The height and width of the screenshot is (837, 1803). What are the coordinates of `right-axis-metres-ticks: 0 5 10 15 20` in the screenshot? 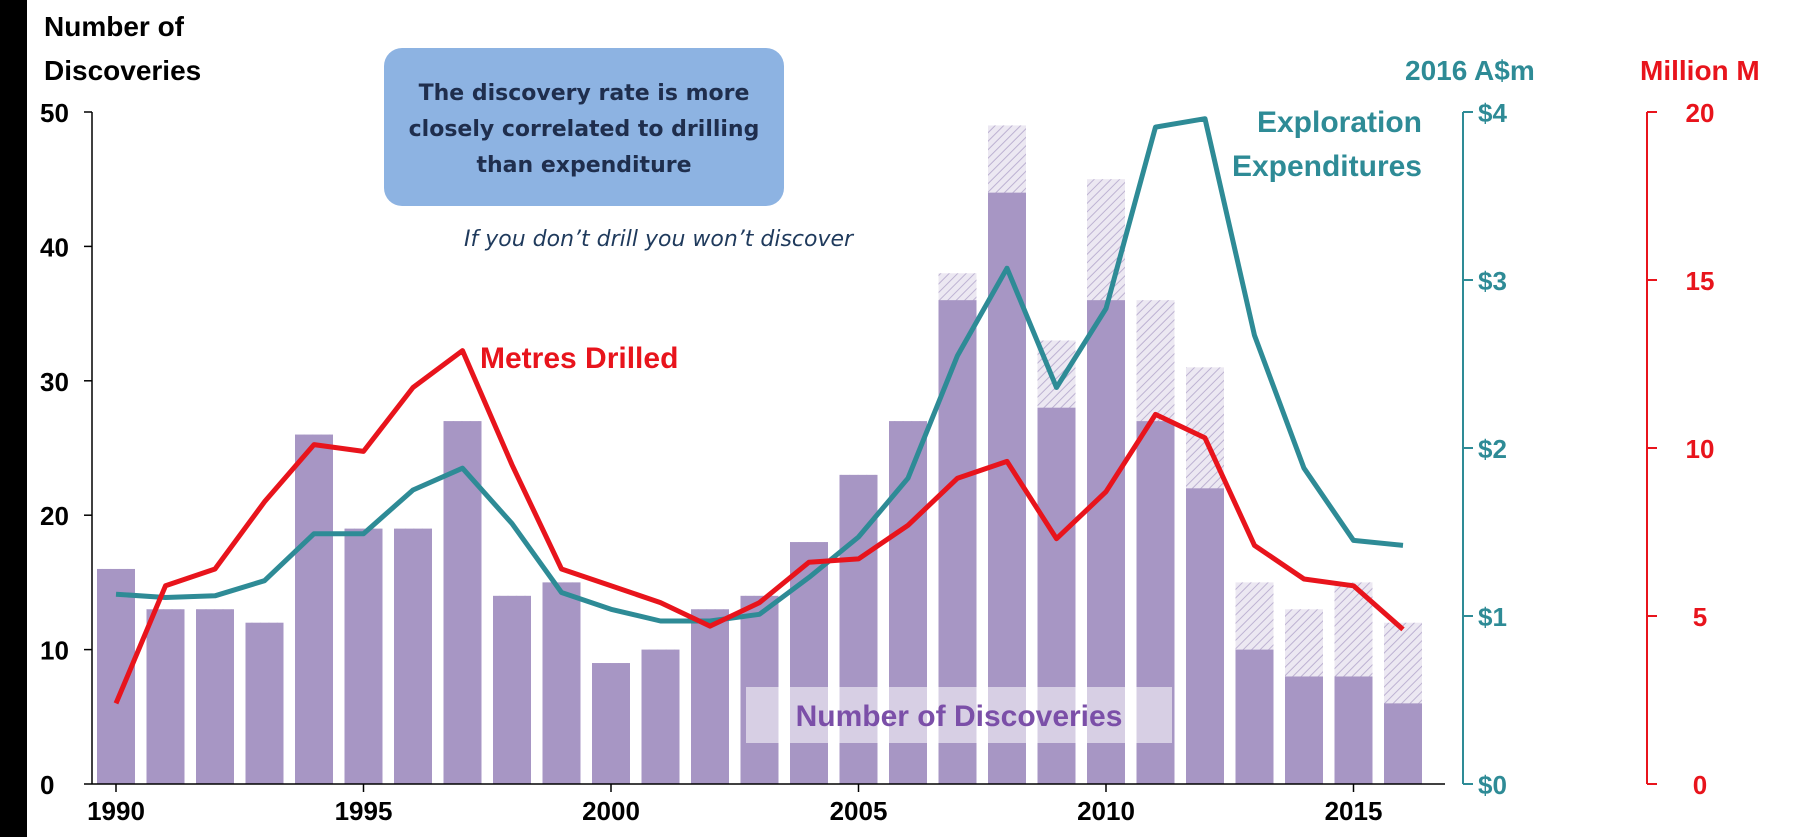 It's located at (1680, 449).